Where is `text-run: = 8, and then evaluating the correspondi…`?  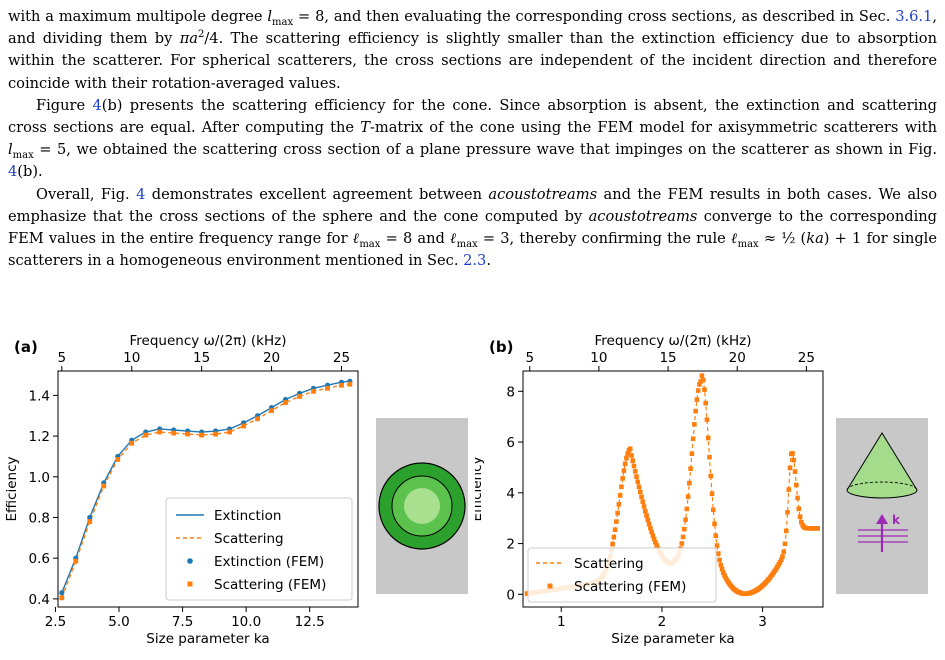 text-run: = 8, and then evaluating the correspondi… is located at coordinates (594, 16).